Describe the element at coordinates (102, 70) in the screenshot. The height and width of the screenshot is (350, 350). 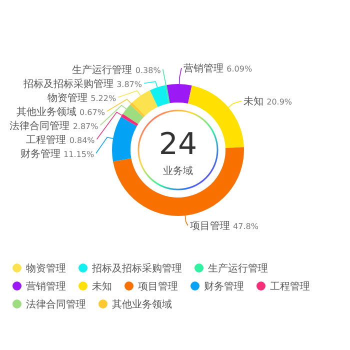
I see `slice-label: 生产运行管理` at that location.